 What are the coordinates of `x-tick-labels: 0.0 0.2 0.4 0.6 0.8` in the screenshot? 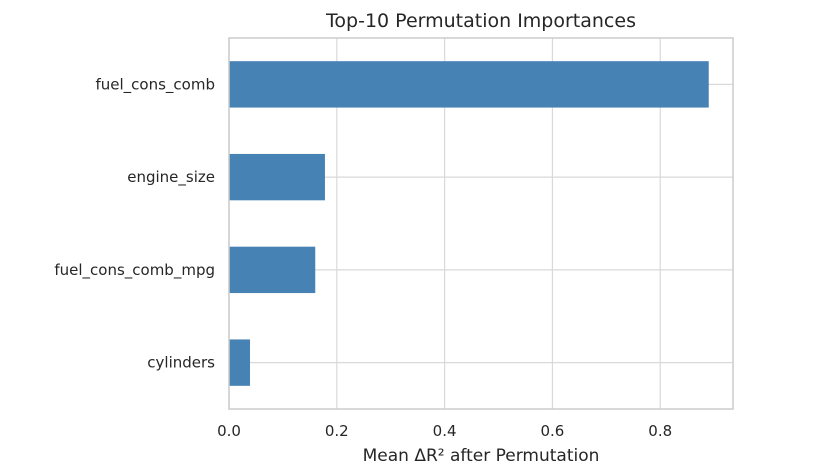 It's located at (444, 431).